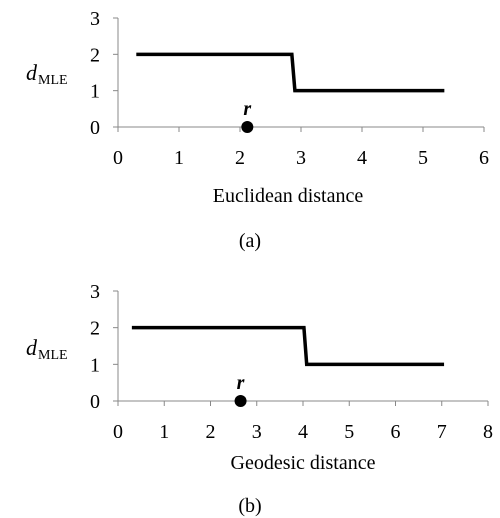  Describe the element at coordinates (247, 127) in the screenshot. I see `panel-a-point-r` at that location.